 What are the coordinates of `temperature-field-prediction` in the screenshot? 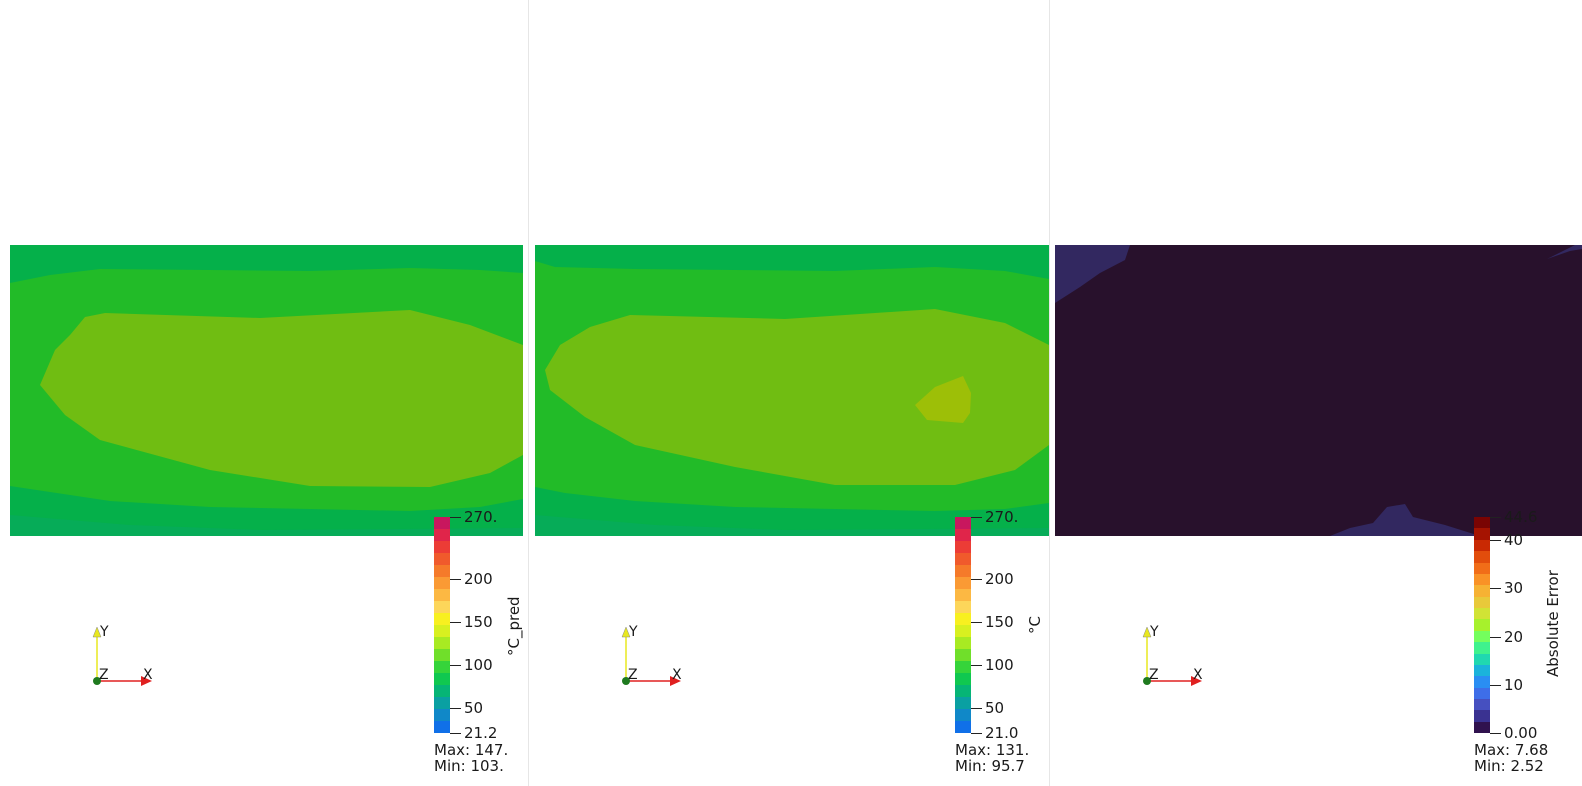 It's located at (266, 390).